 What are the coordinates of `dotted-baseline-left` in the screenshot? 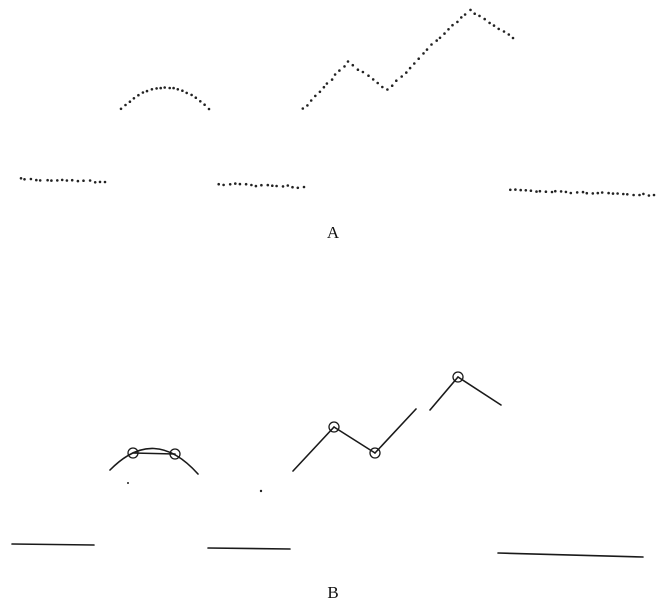 It's located at (63, 180).